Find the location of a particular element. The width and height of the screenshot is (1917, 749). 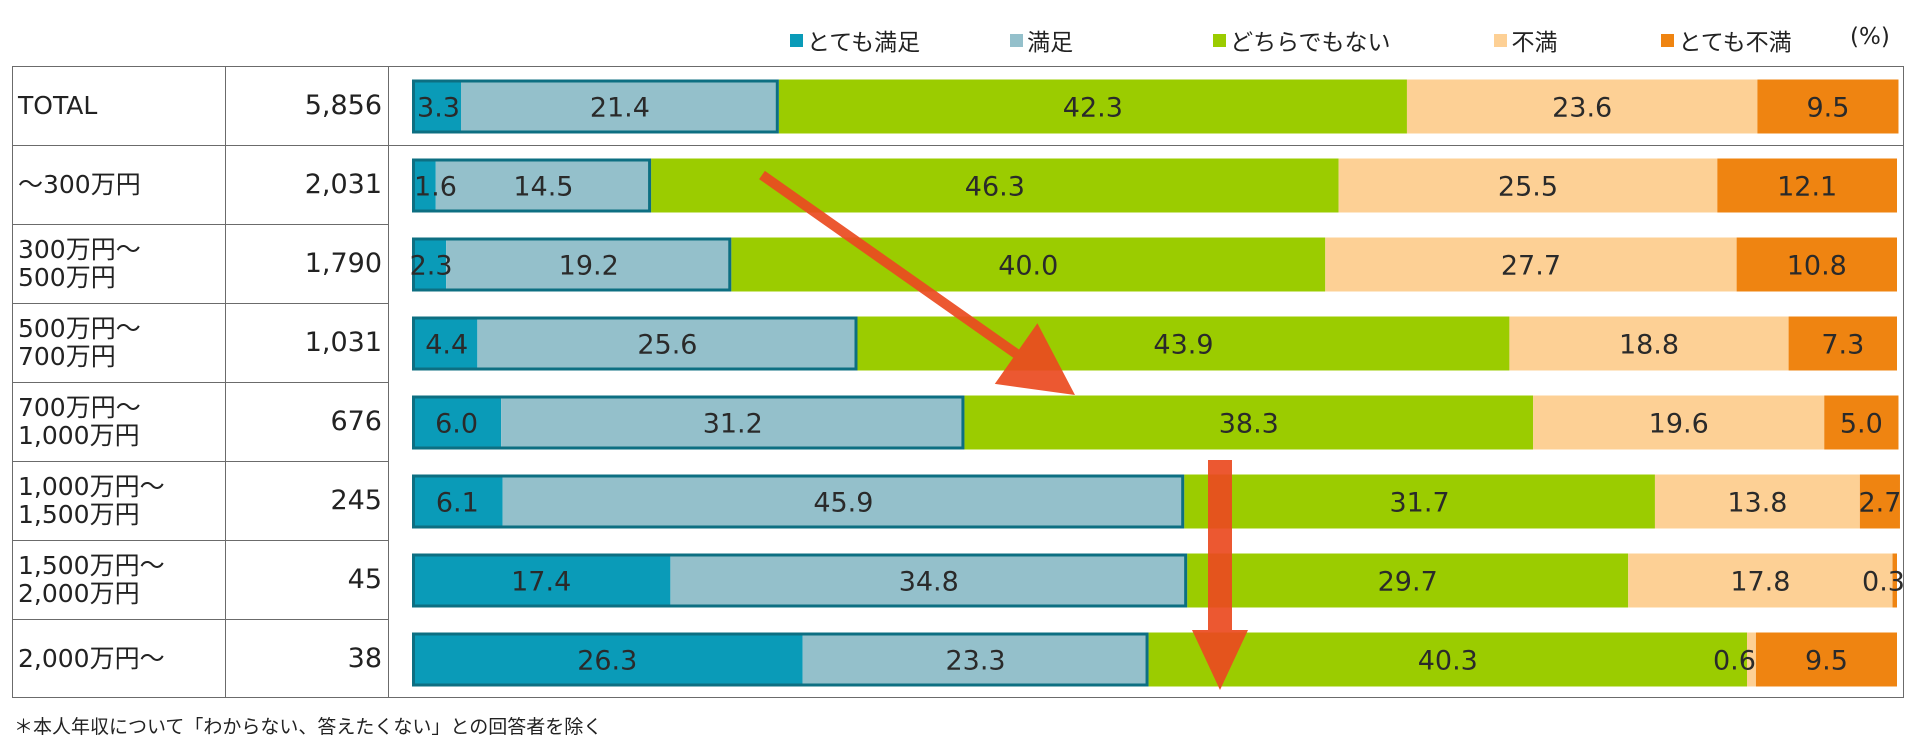

data-label: 7.3 is located at coordinates (1842, 345).